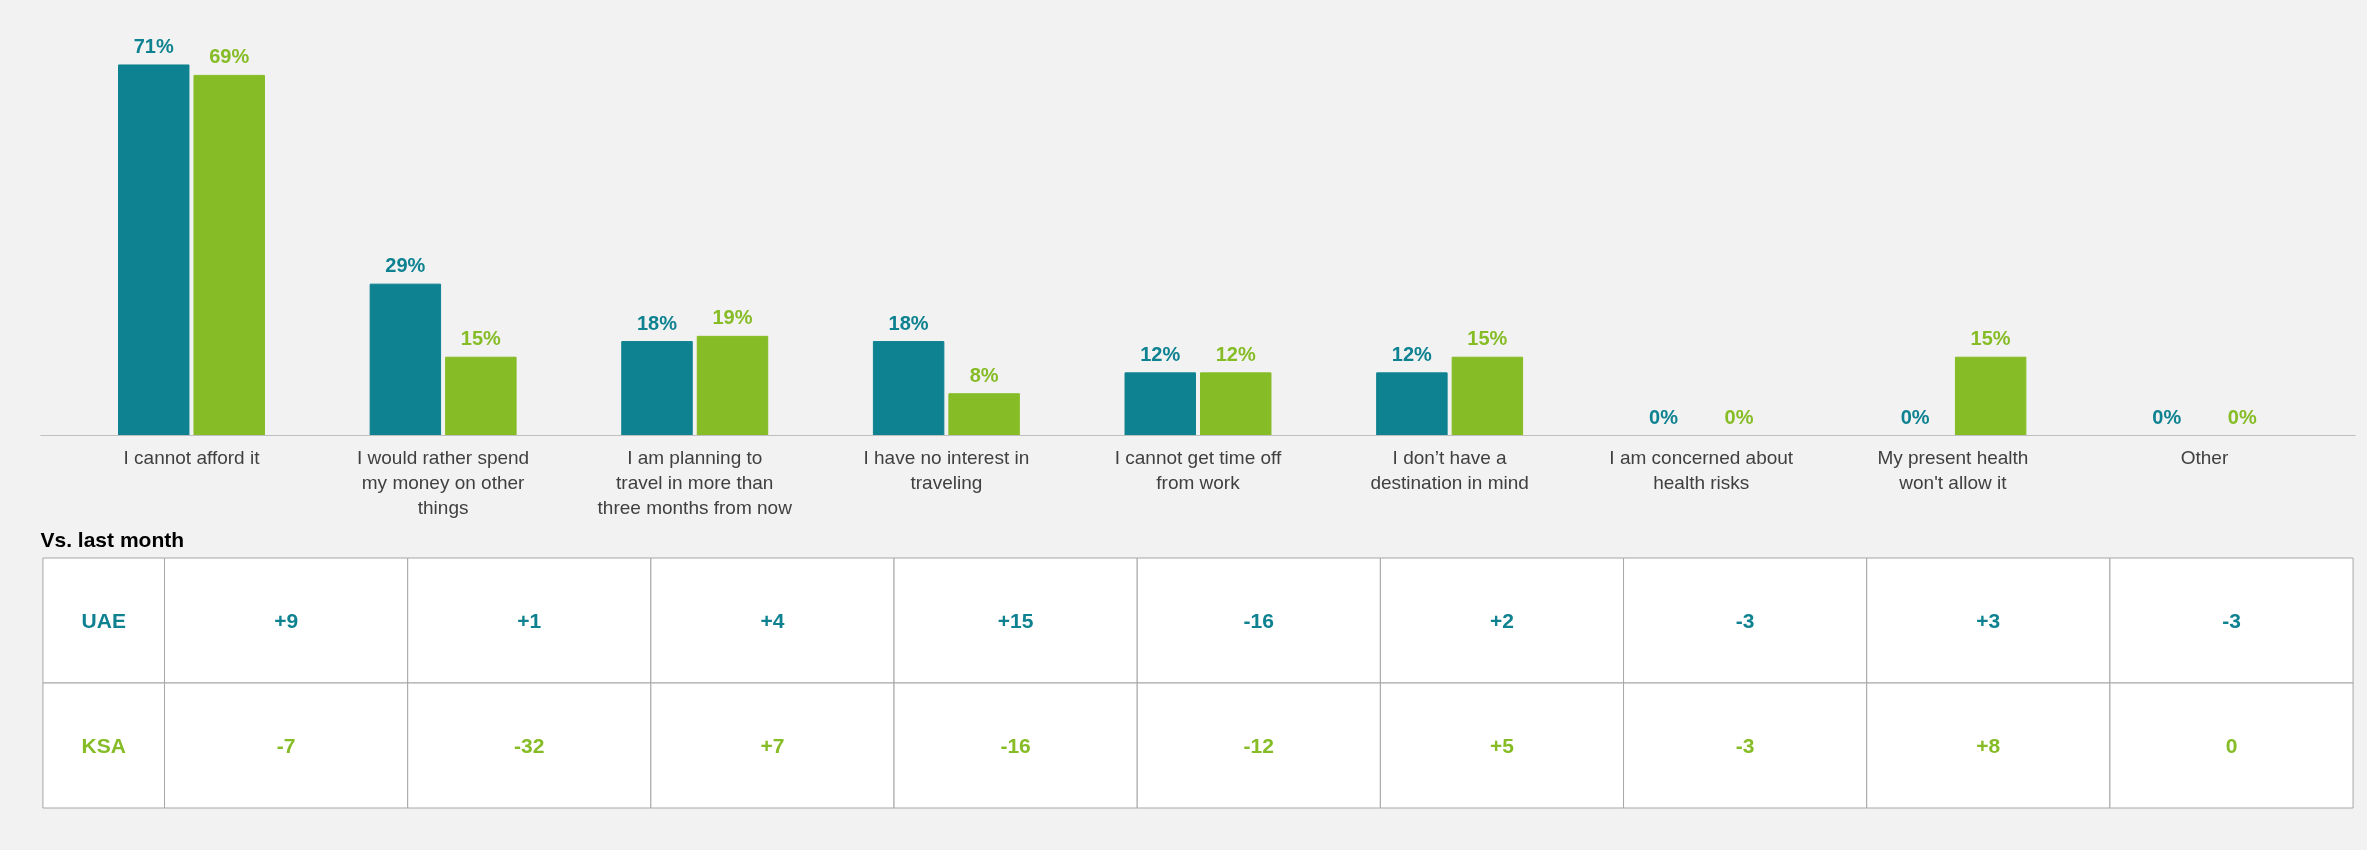 The image size is (2367, 855). What do you see at coordinates (405, 265) in the screenshot?
I see `data-label: 29%` at bounding box center [405, 265].